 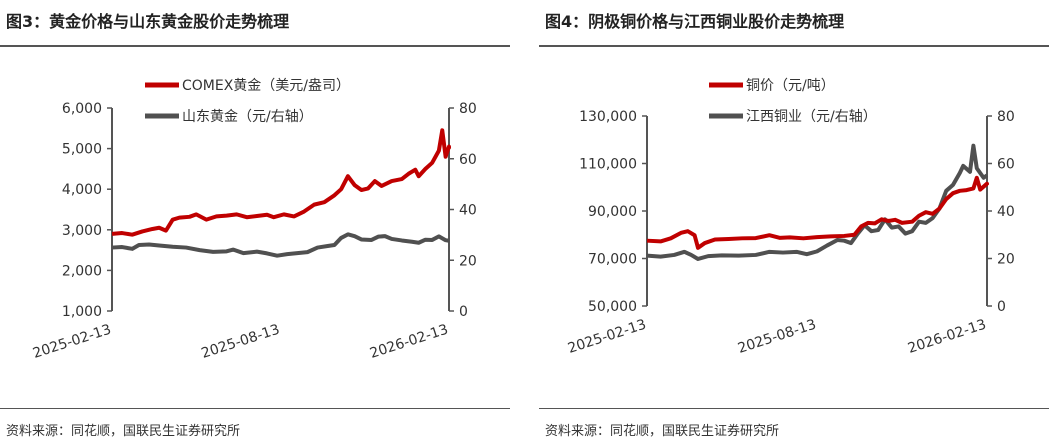 What do you see at coordinates (612, 307) in the screenshot?
I see `left-tick-label: 50,000` at bounding box center [612, 307].